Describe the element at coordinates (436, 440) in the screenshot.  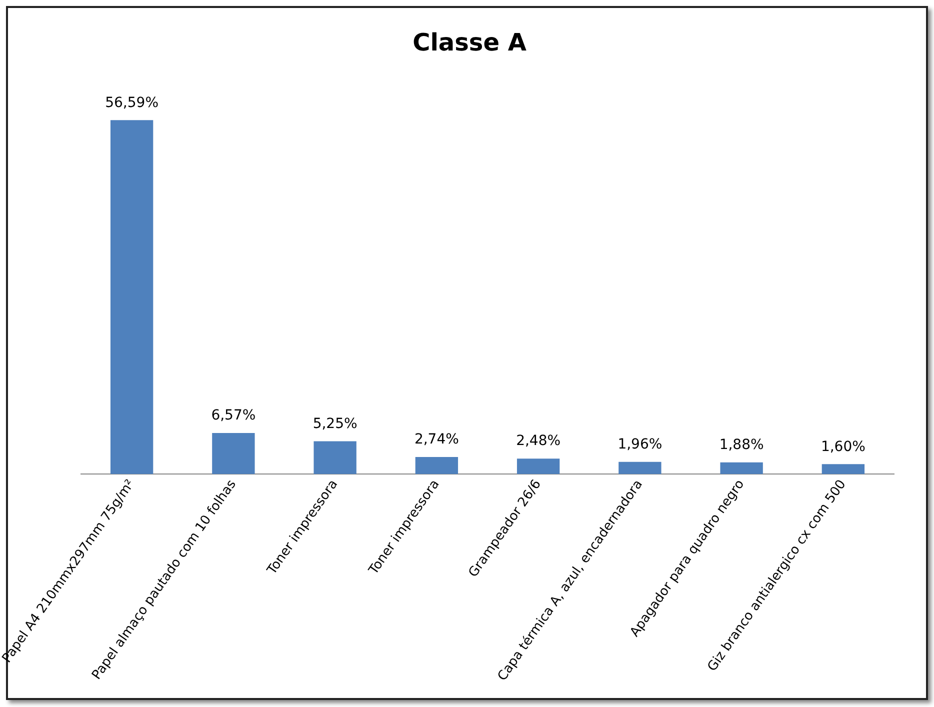
I see `data-label: 2,74%` at that location.